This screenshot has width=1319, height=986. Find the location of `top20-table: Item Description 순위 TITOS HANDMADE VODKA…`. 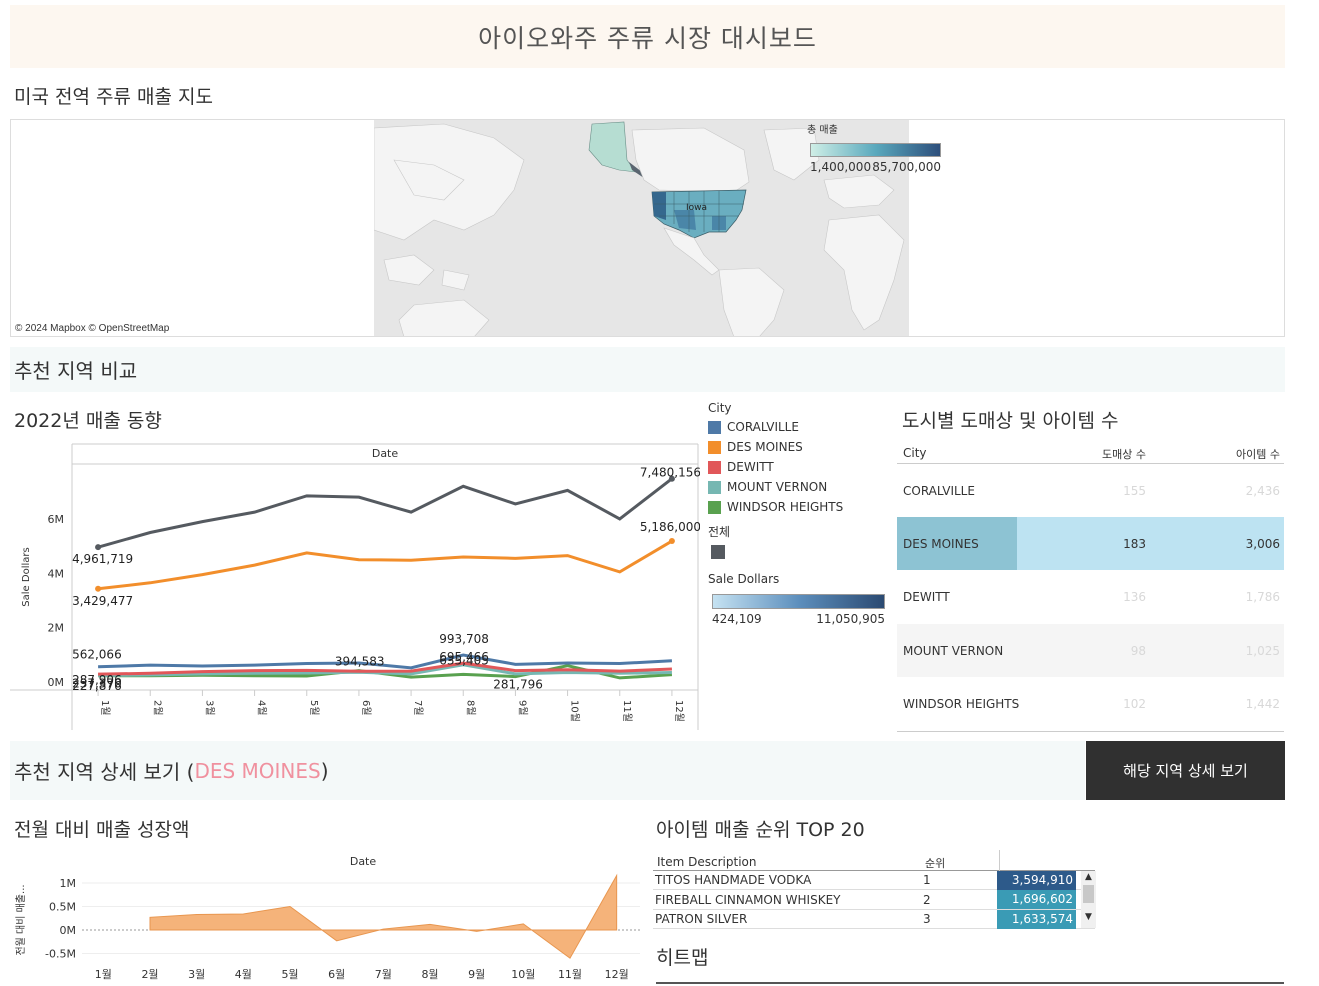

top20-table: Item Description 순위 TITOS HANDMADE VODKA… is located at coordinates (875, 890).